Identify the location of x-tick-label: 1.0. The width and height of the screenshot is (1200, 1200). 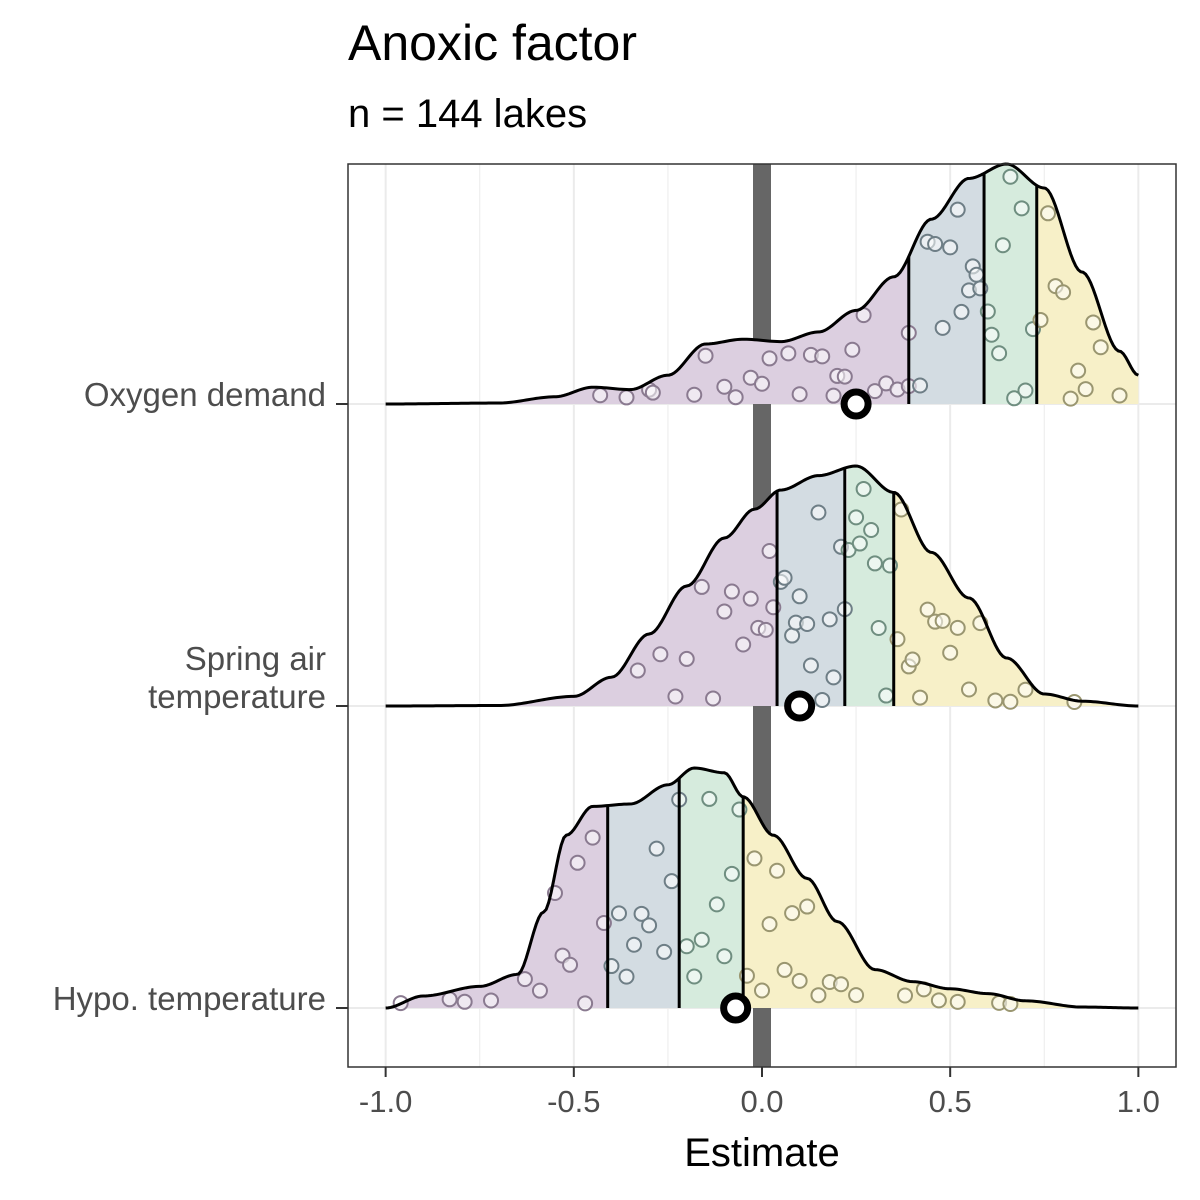
(1138, 1101).